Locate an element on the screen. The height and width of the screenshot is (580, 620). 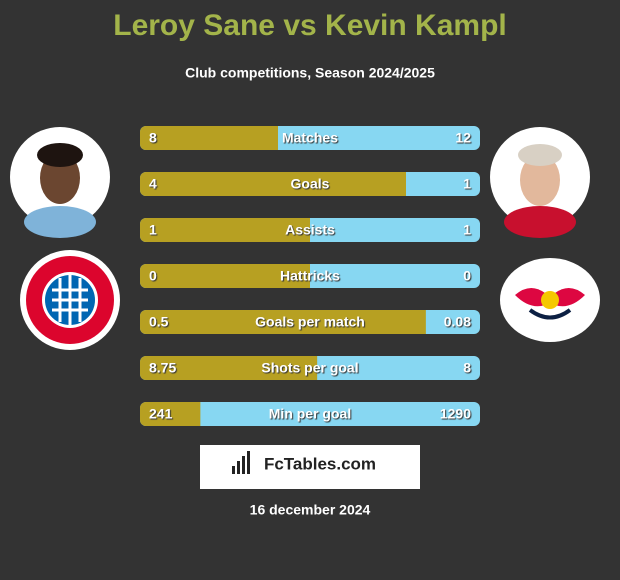
title: Leroy Sane vs Kevin Kampl is located at coordinates (310, 25).